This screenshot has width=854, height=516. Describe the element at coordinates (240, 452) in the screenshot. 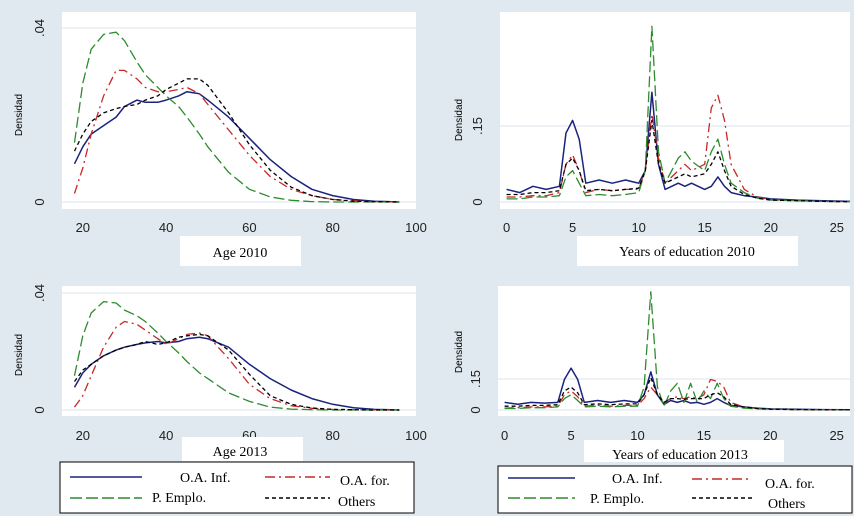

I see `x-axis-label: Age 2013` at that location.